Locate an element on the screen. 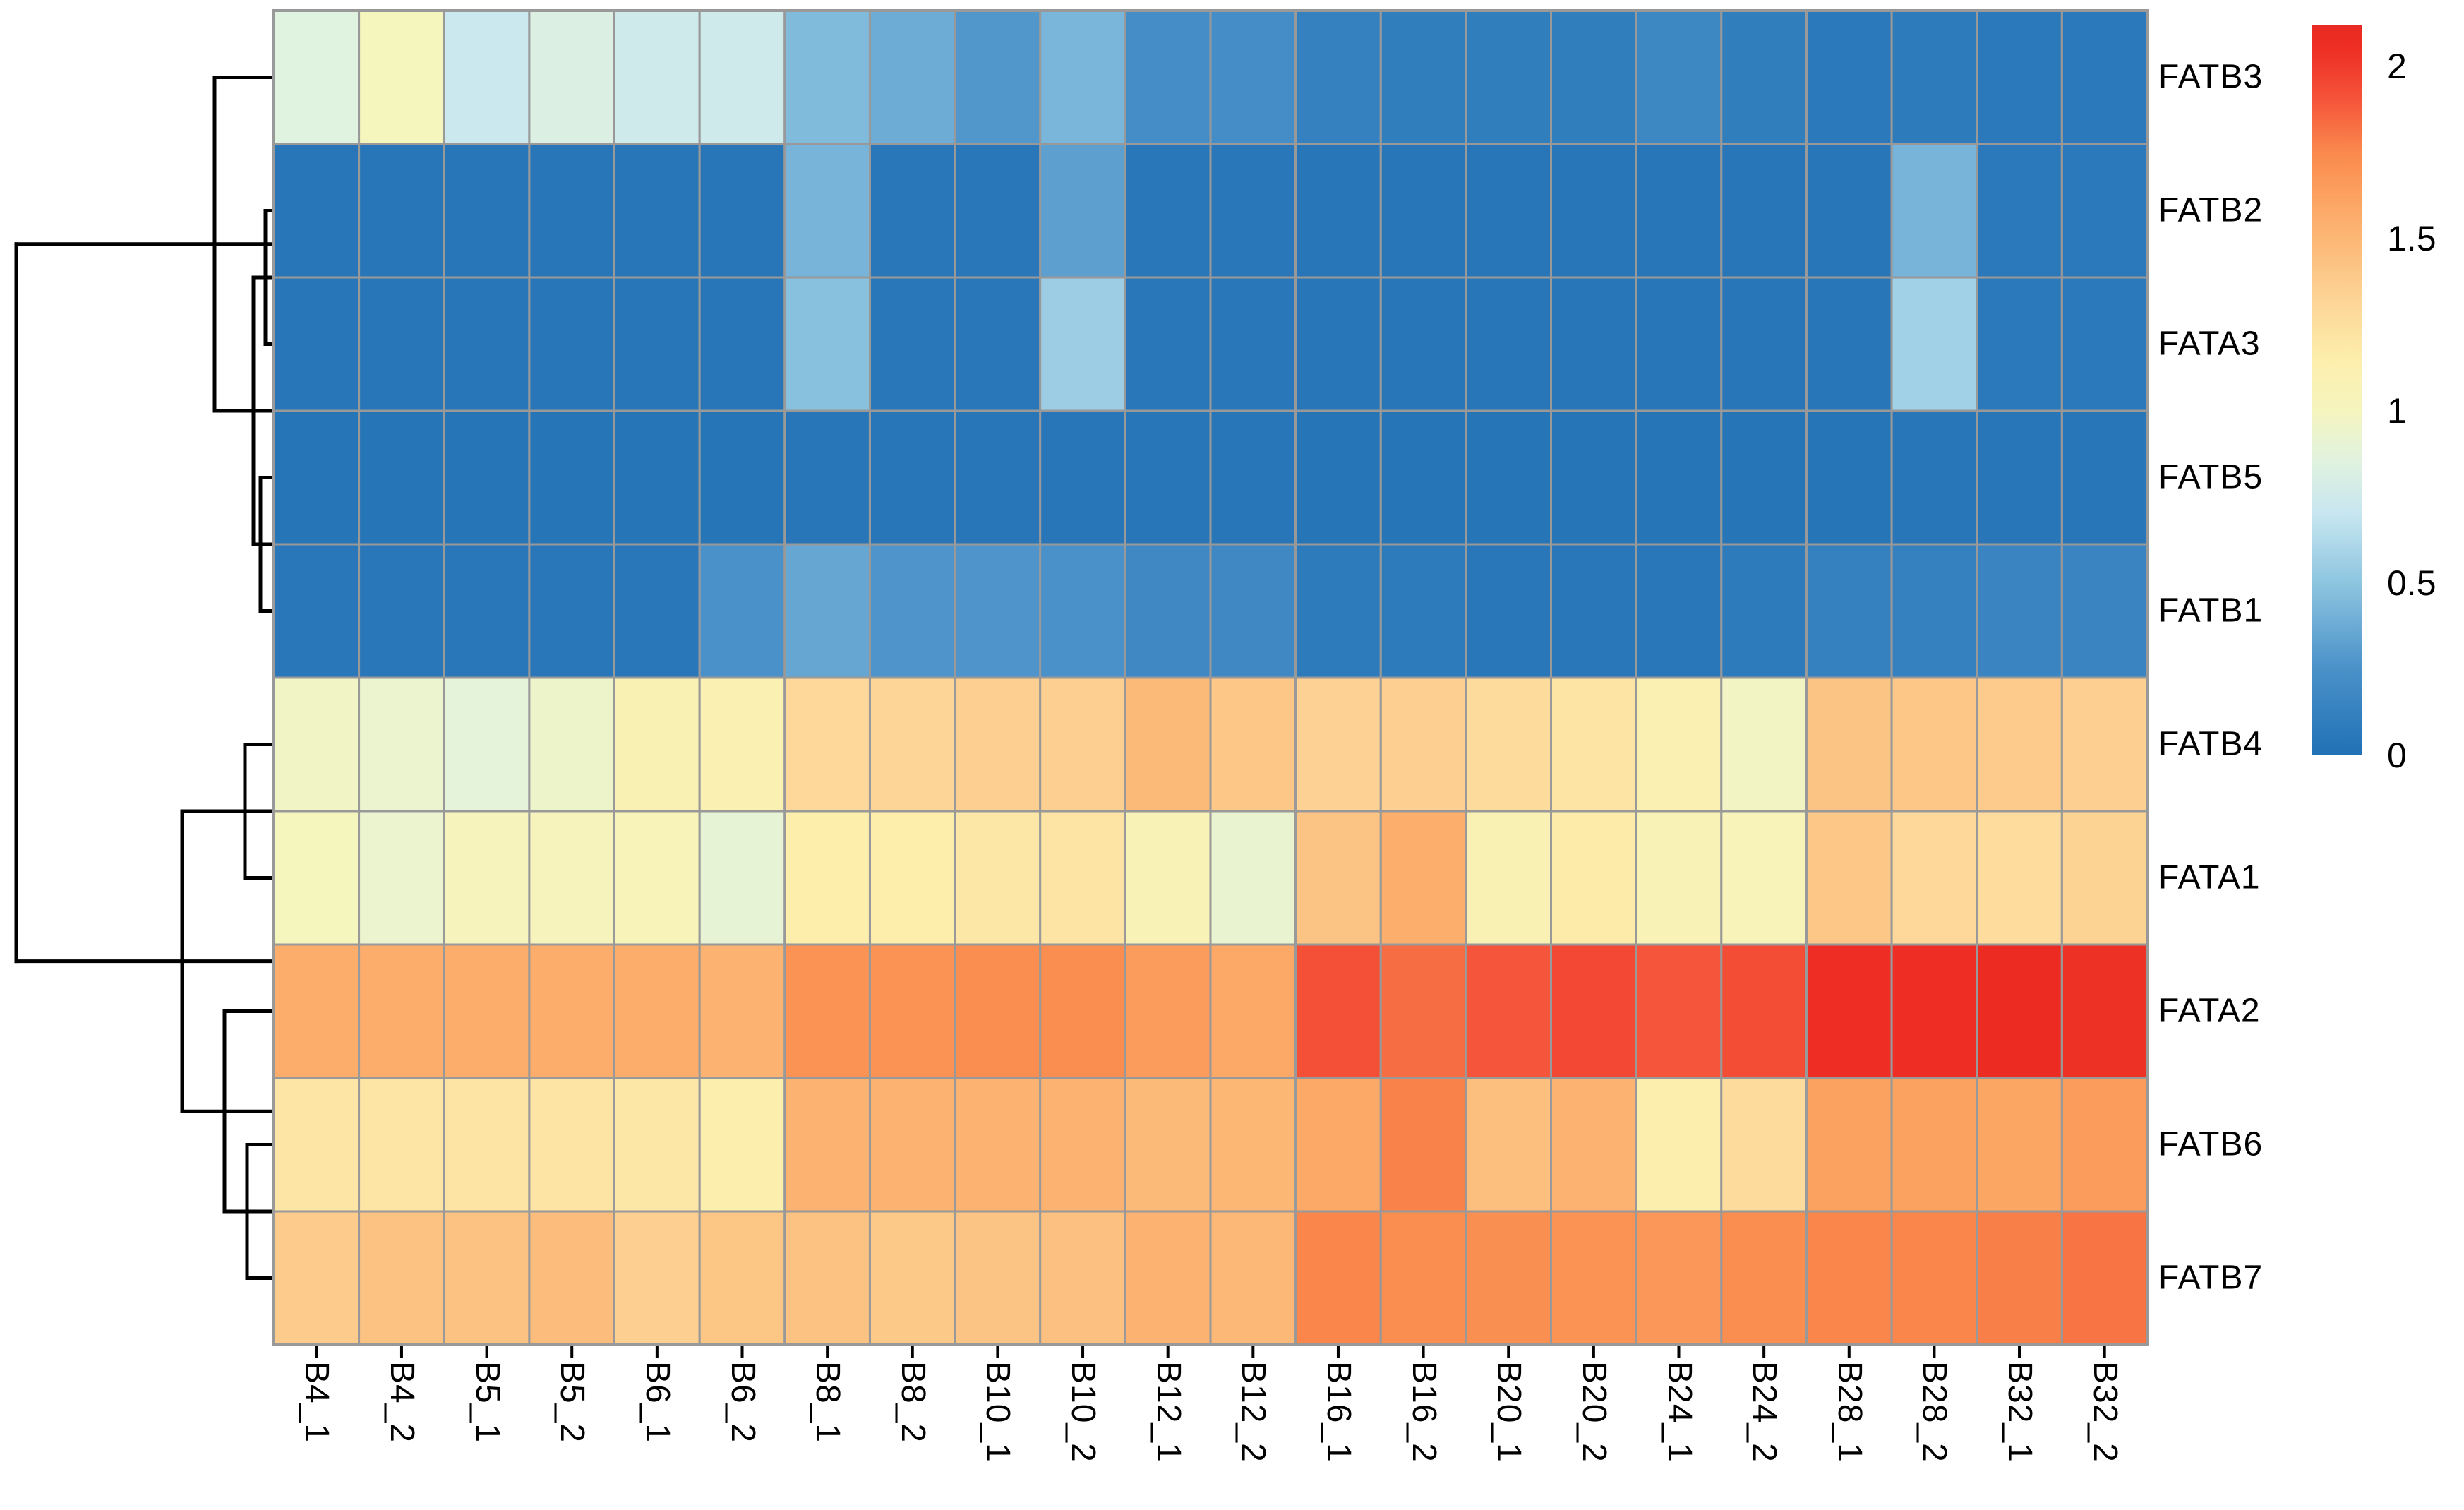  column-label-b10_2: B10_2 is located at coordinates (1083, 1412).